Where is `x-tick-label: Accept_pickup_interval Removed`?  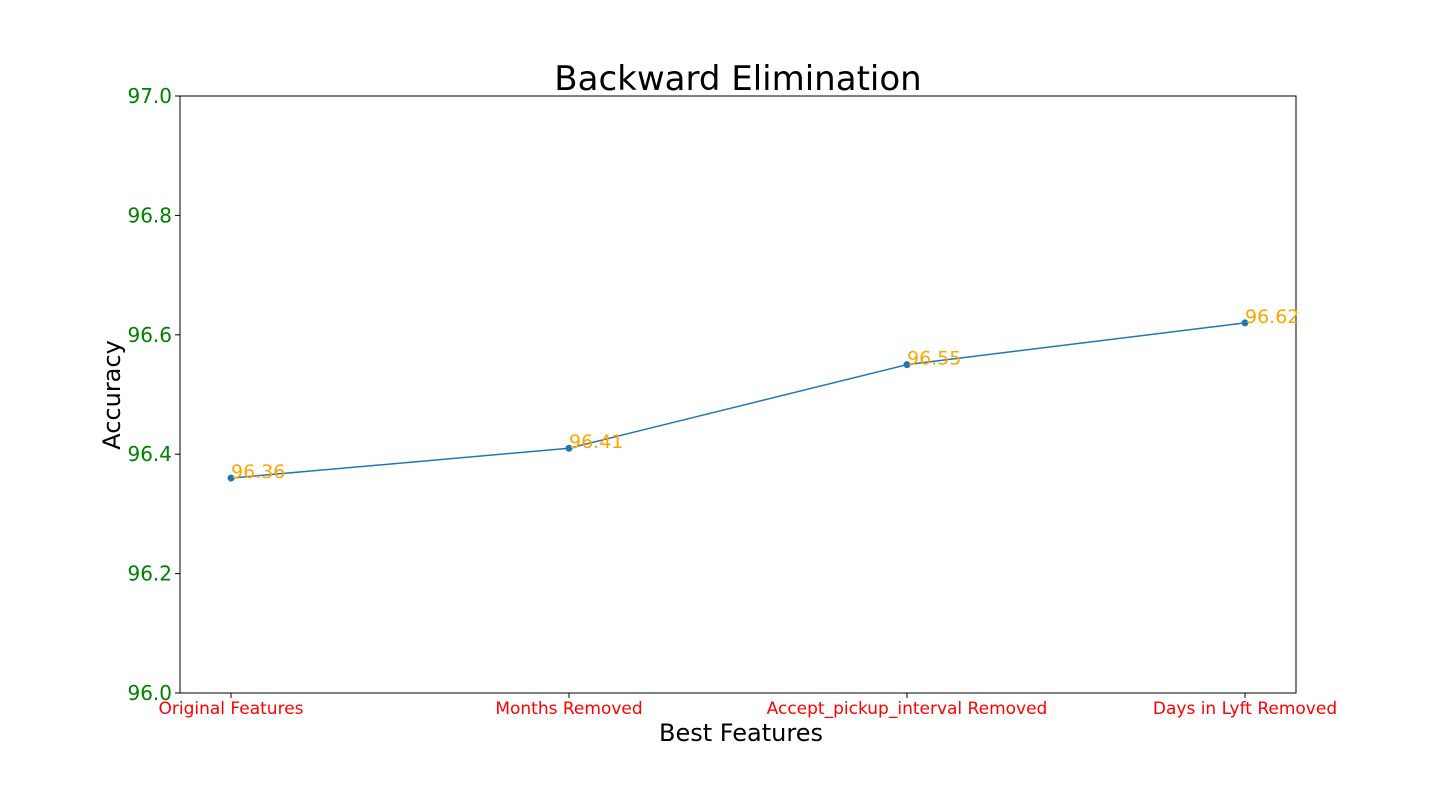 x-tick-label: Accept_pickup_interval Removed is located at coordinates (907, 709).